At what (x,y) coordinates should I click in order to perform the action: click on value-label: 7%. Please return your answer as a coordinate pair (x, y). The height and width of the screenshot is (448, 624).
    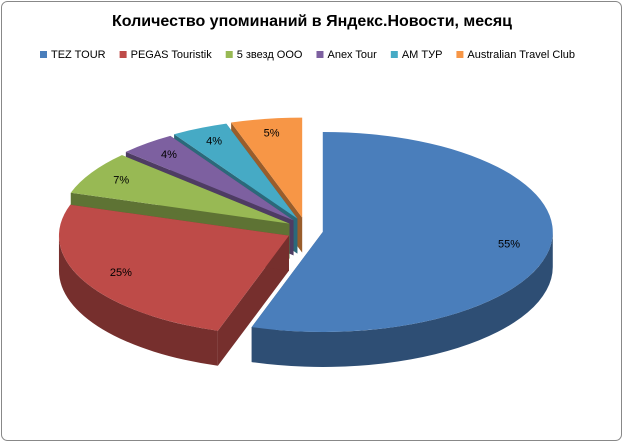
    Looking at the image, I should click on (121, 180).